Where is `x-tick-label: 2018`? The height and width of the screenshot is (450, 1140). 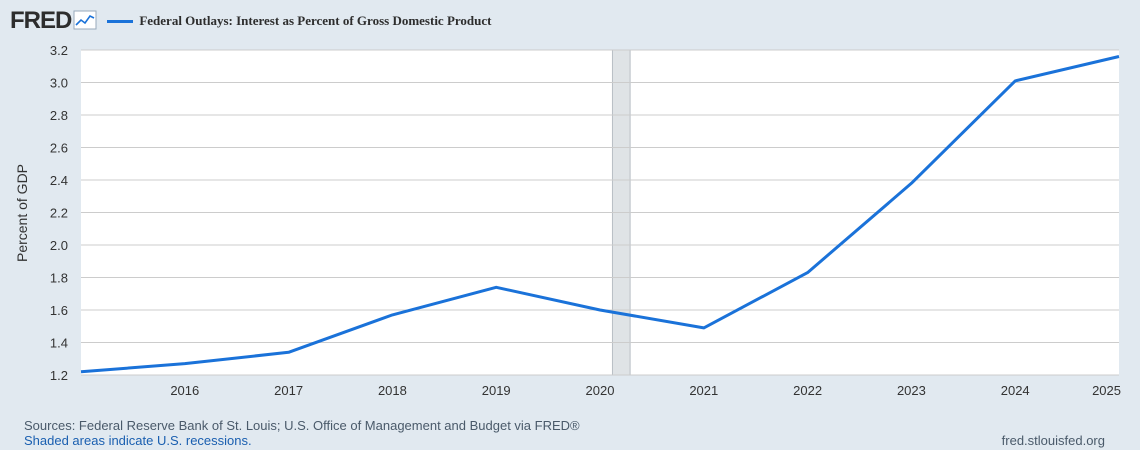 x-tick-label: 2018 is located at coordinates (392, 390).